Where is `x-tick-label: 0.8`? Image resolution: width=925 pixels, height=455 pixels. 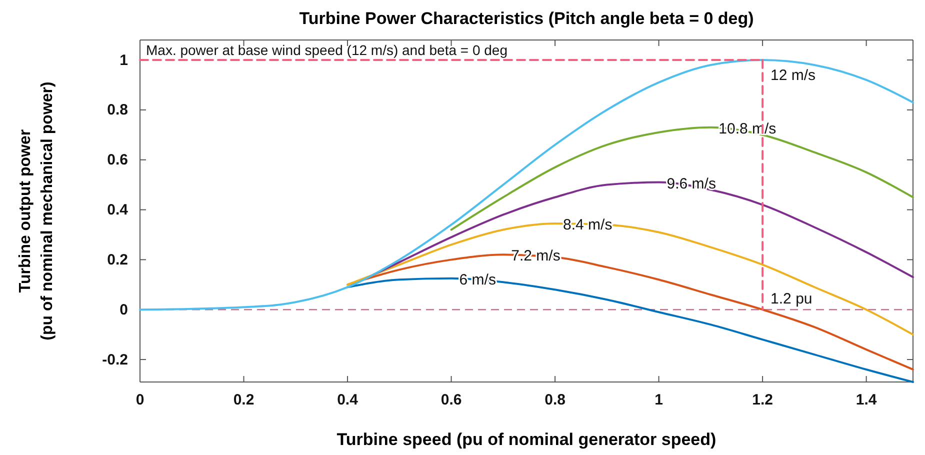
x-tick-label: 0.8 is located at coordinates (555, 400).